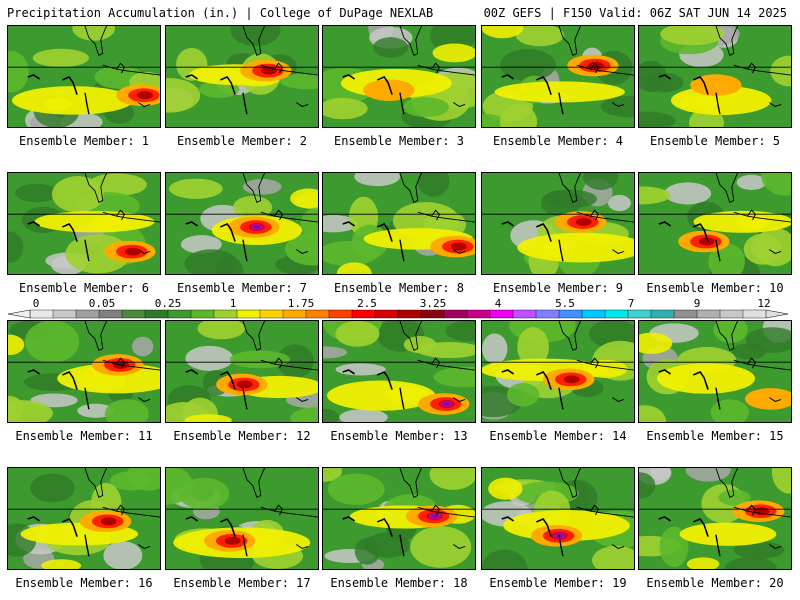 This screenshot has width=800, height=600. What do you see at coordinates (168, 303) in the screenshot?
I see `colorbar-tick-label: 0.25` at bounding box center [168, 303].